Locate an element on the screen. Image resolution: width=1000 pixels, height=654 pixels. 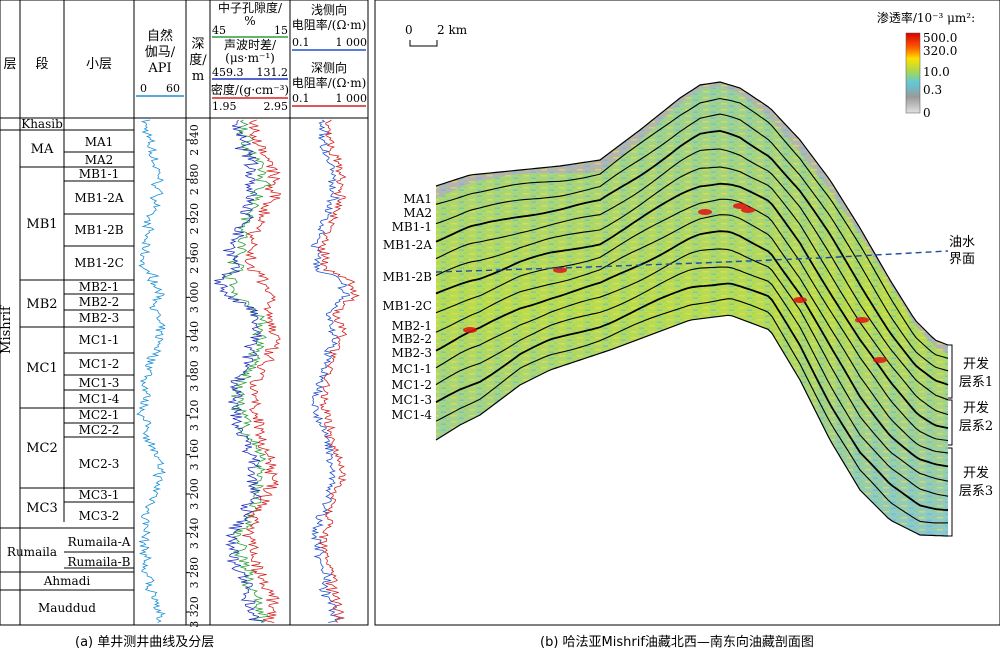
neutron-curve is located at coordinates (247, 371).